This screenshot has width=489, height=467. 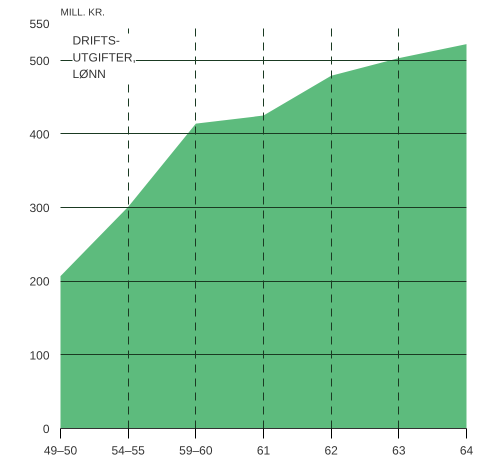 What do you see at coordinates (128, 451) in the screenshot?
I see `x-tick-label: 54–55` at bounding box center [128, 451].